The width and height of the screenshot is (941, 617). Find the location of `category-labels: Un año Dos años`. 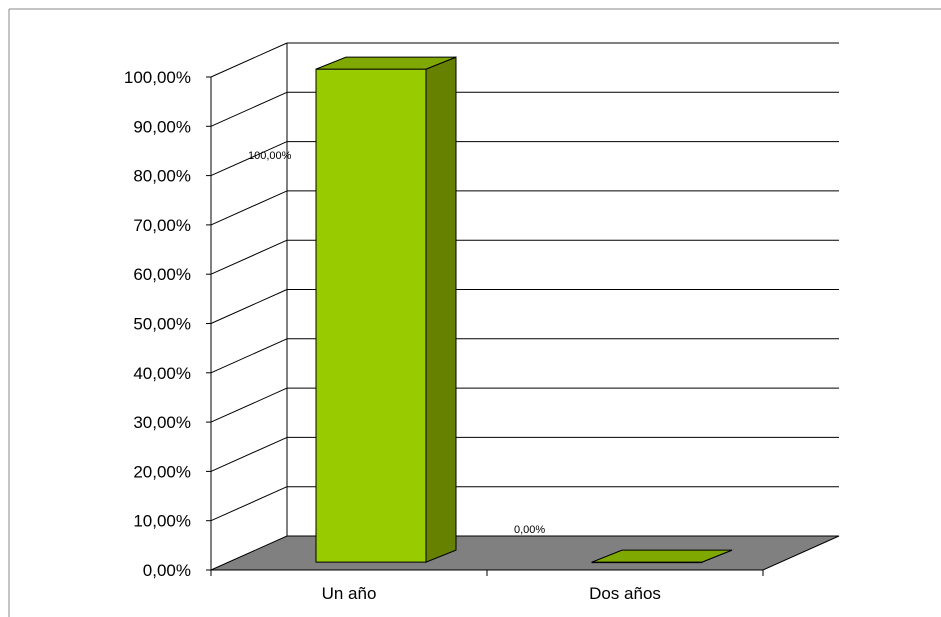

category-labels: Un año Dos años is located at coordinates (491, 593).